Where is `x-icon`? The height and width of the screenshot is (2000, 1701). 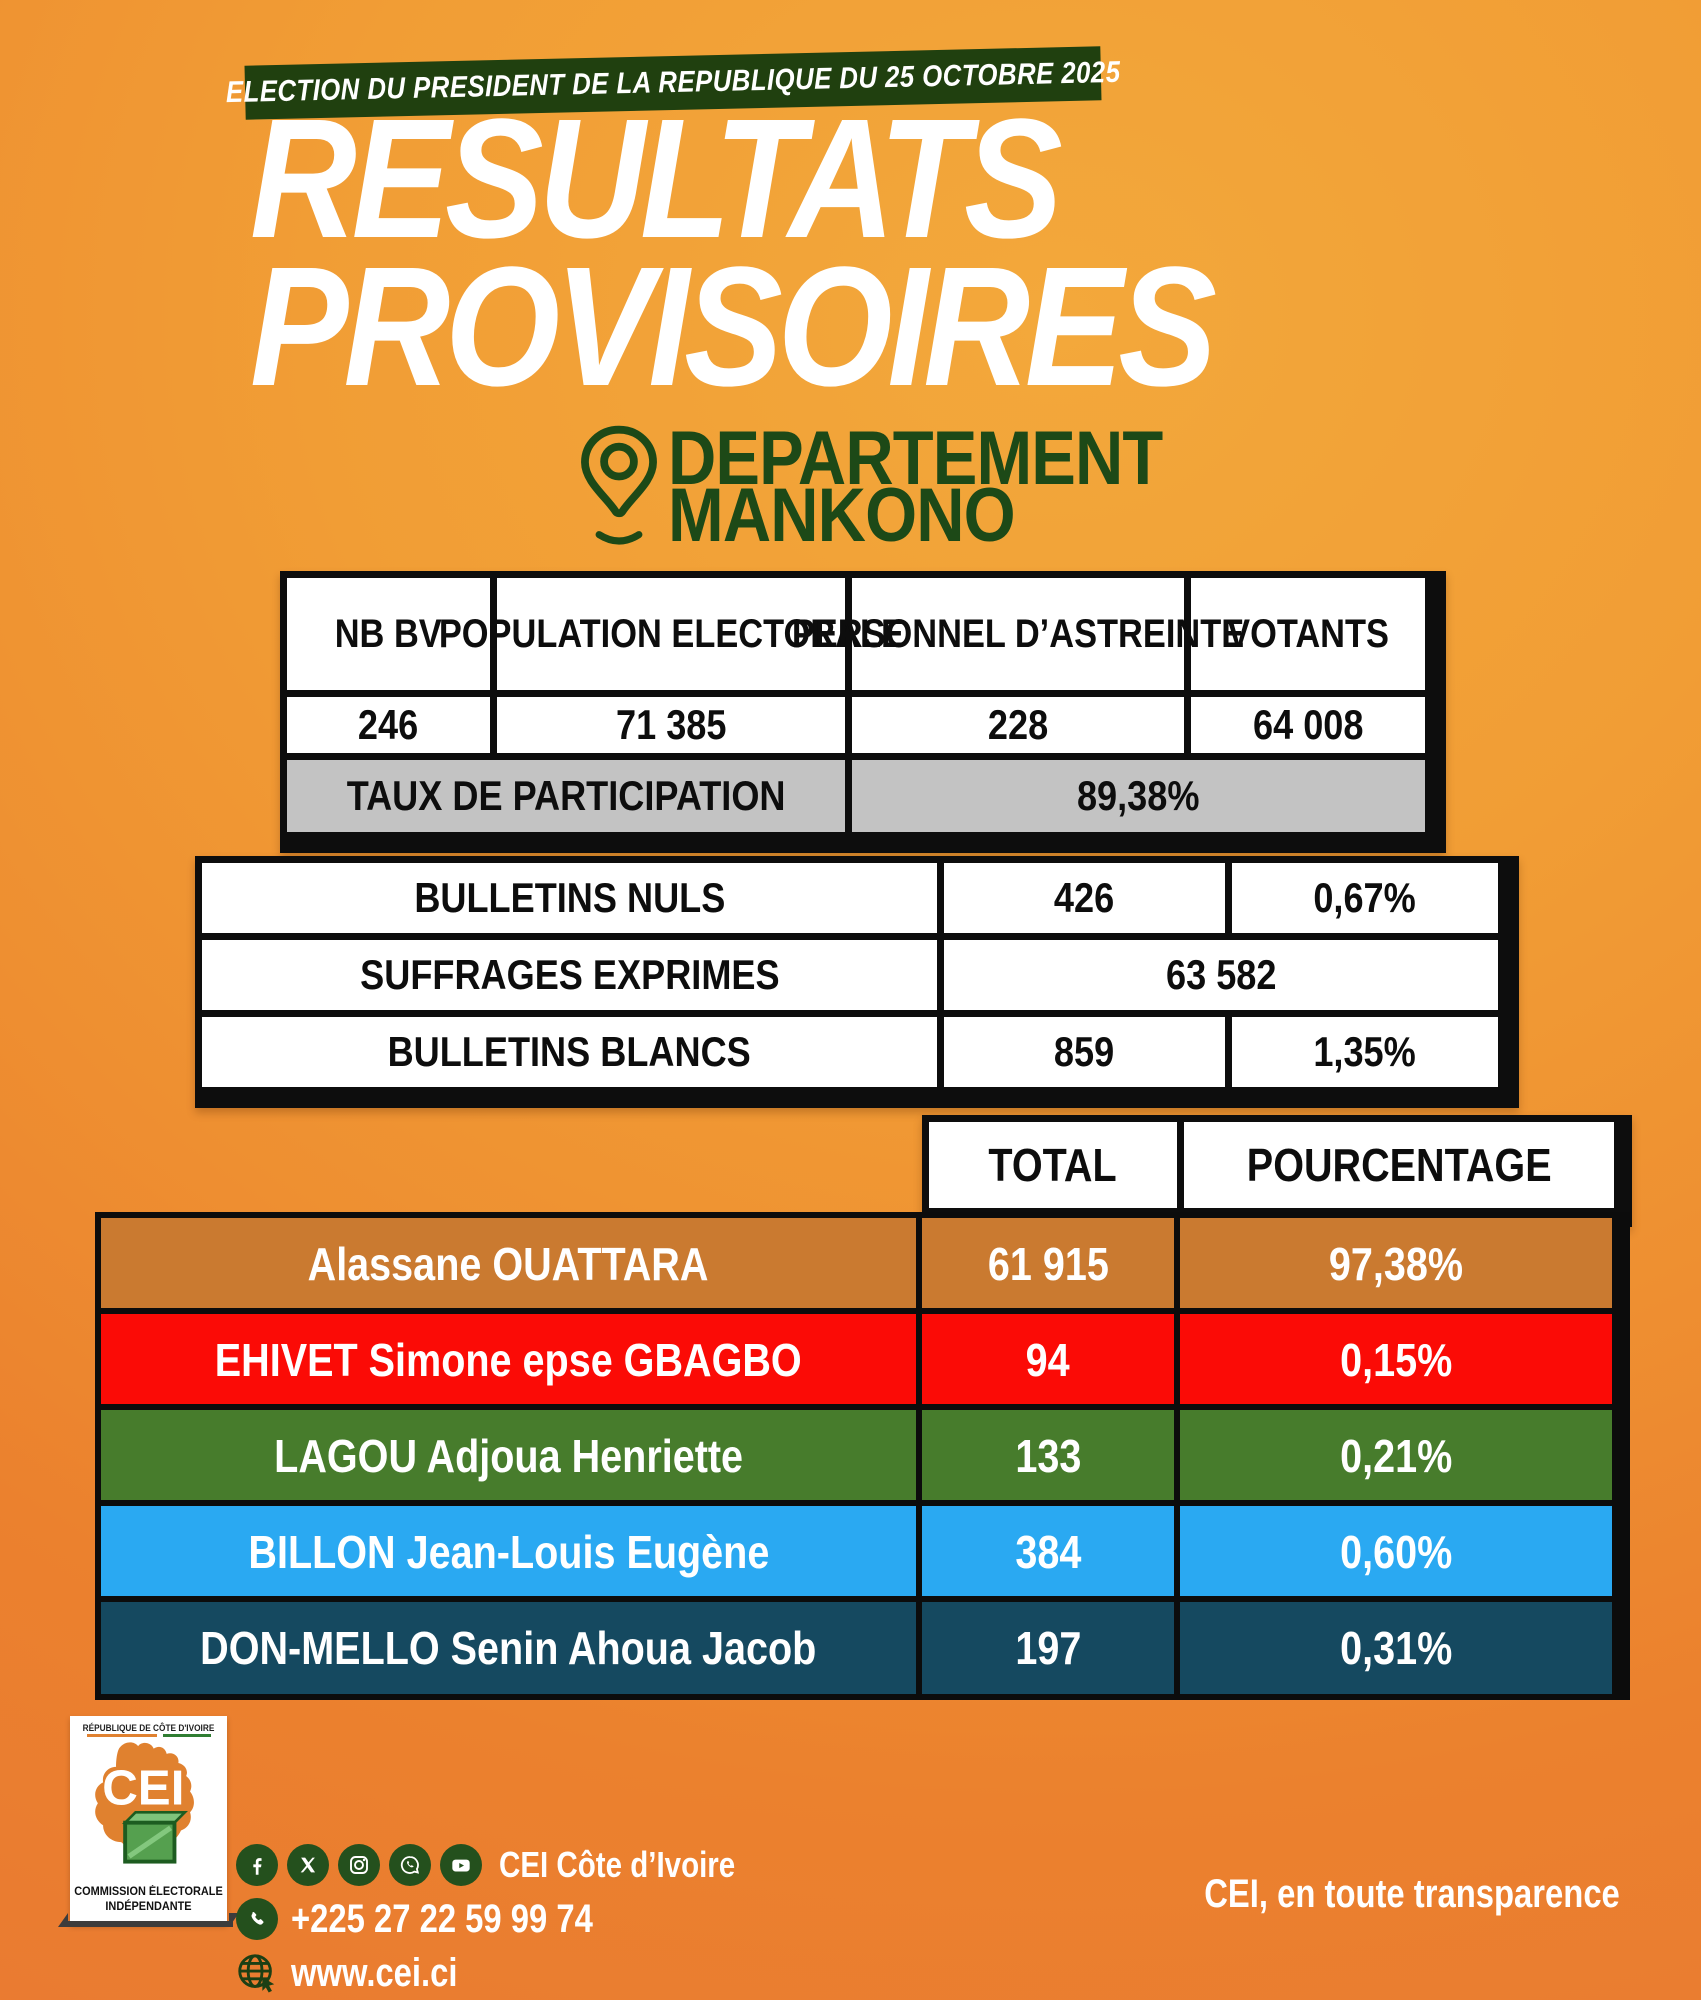 x-icon is located at coordinates (308, 1865).